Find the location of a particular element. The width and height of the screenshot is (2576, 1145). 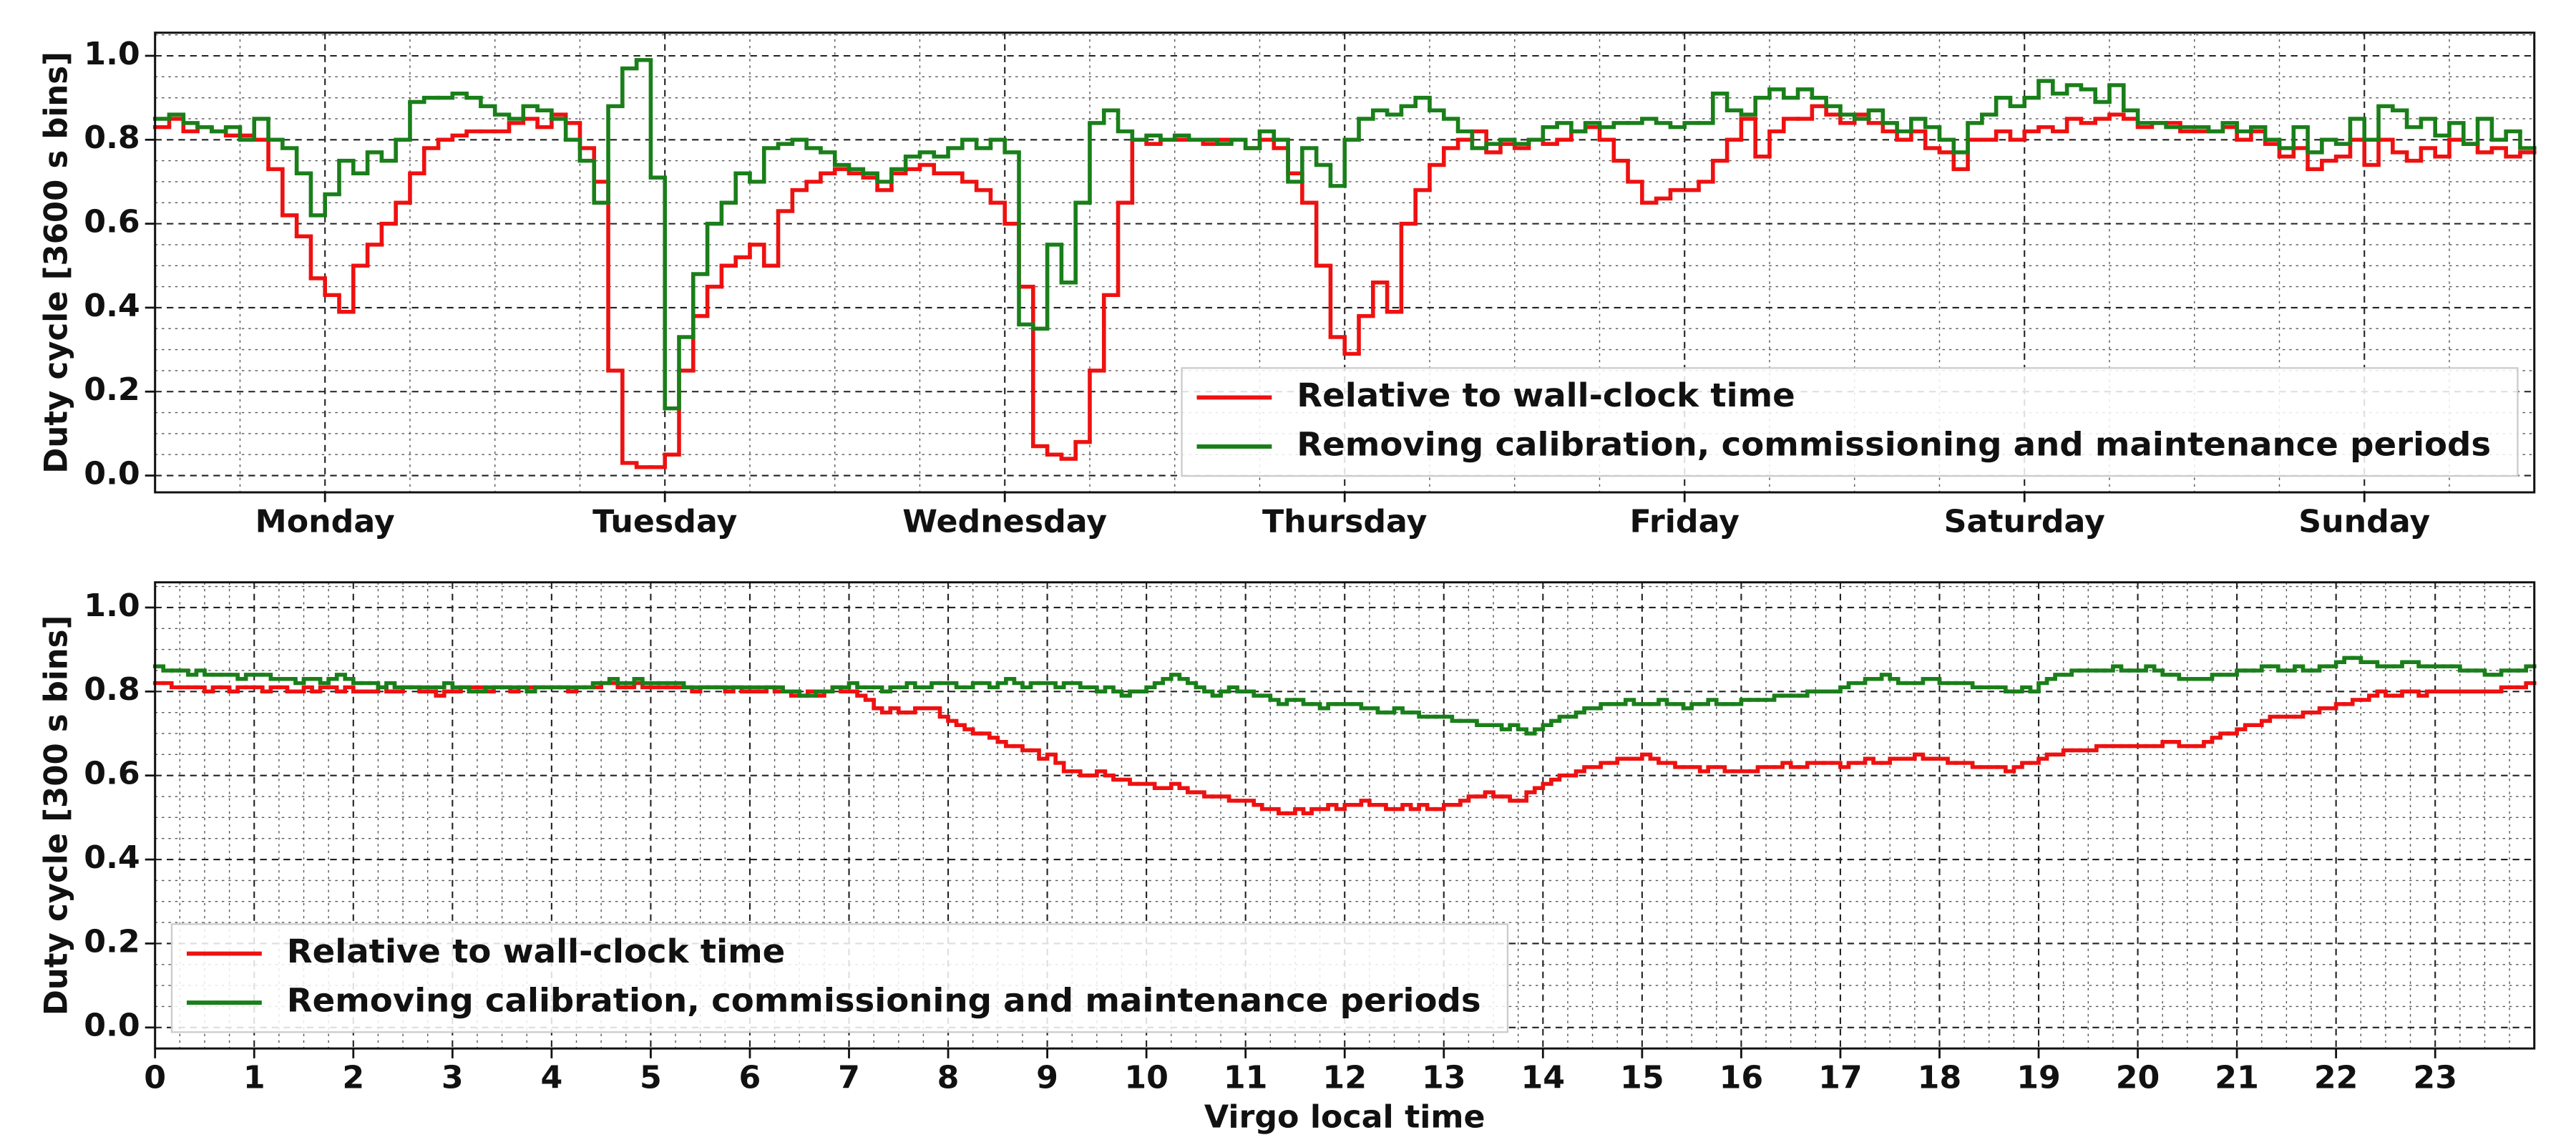

x-tick-label: 1 is located at coordinates (254, 1078).